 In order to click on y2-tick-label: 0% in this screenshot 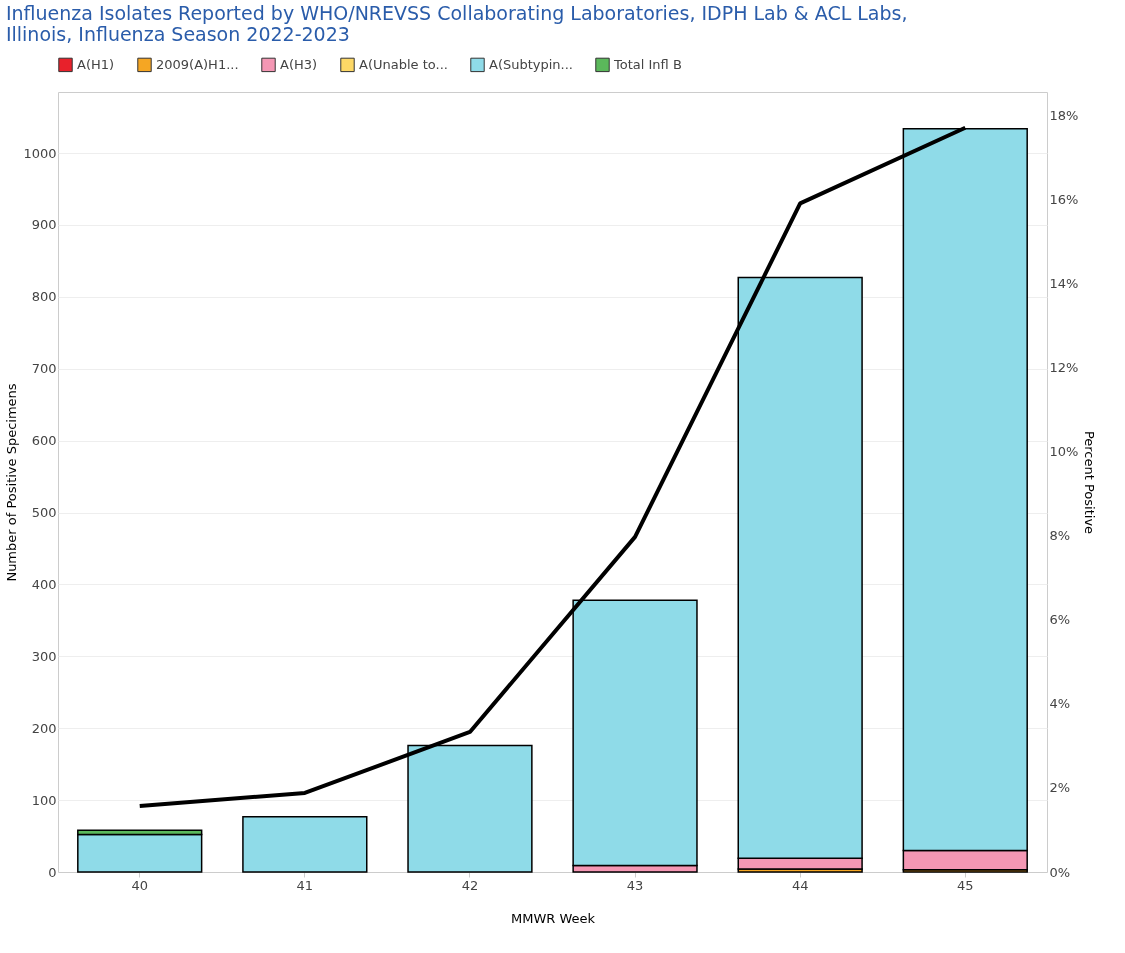, I will do `click(1060, 872)`.